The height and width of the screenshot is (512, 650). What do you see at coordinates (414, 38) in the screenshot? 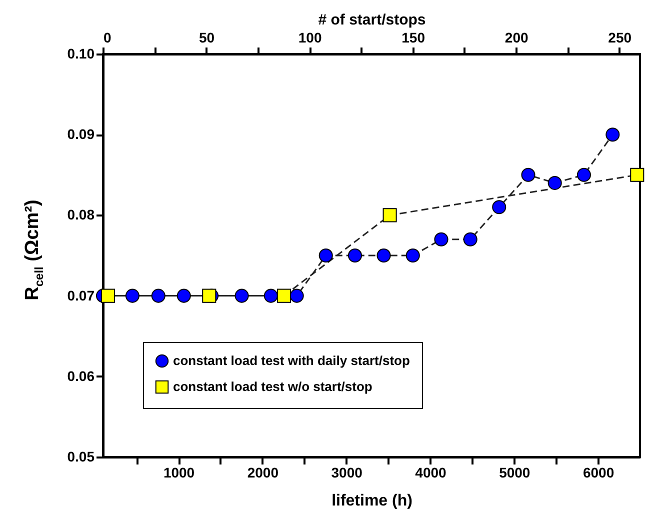
I see `x2-tick-label: 150` at bounding box center [414, 38].